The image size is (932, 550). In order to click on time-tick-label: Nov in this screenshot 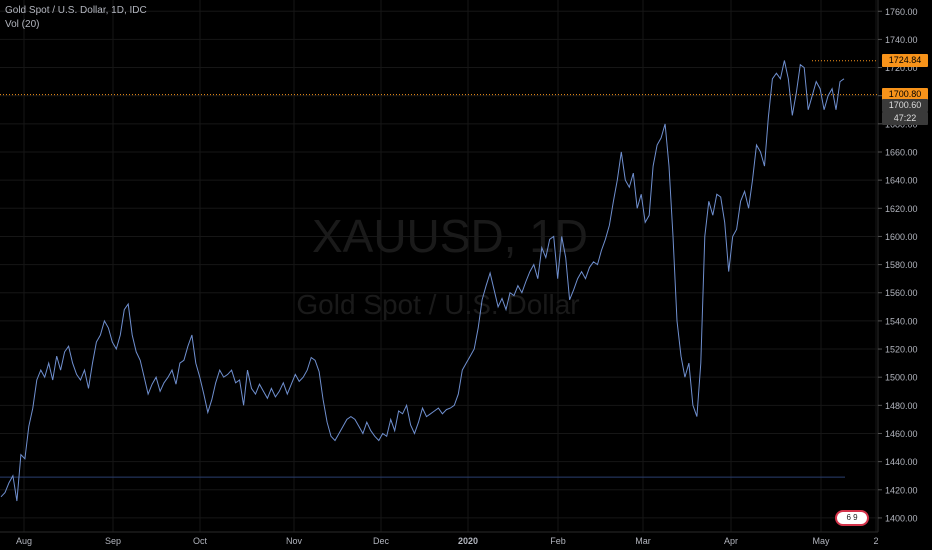, I will do `click(294, 541)`.